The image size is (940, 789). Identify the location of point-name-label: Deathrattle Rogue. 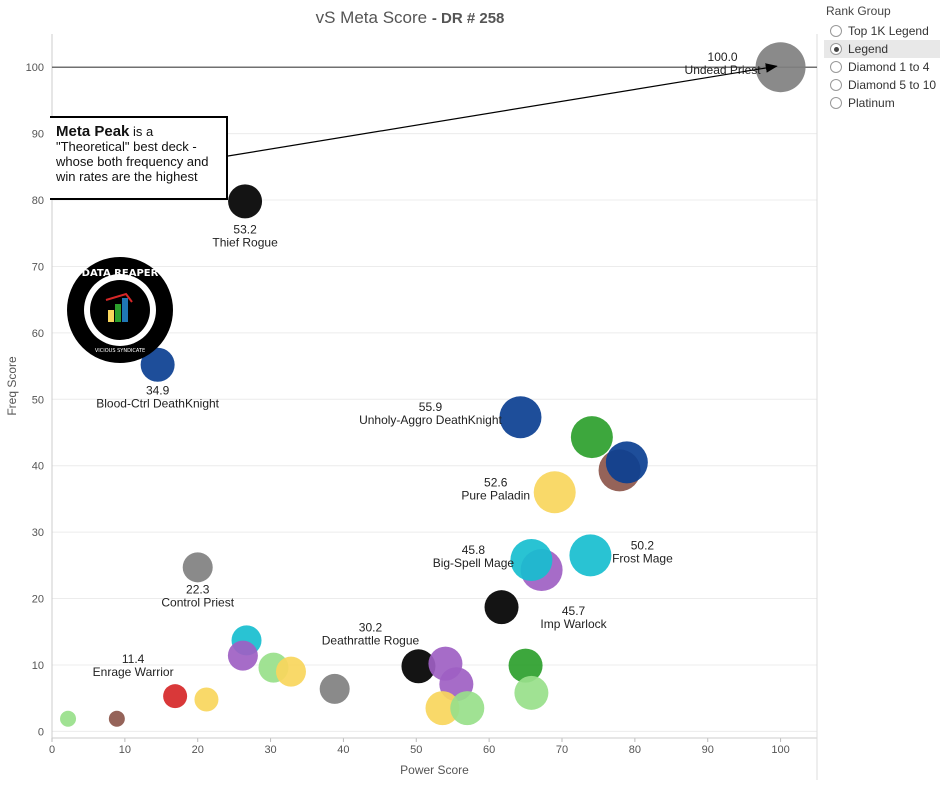
(371, 640).